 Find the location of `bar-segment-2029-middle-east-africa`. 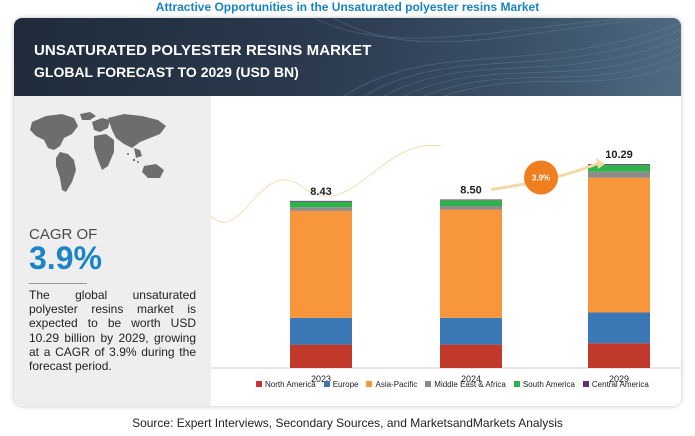

bar-segment-2029-middle-east-africa is located at coordinates (619, 174).